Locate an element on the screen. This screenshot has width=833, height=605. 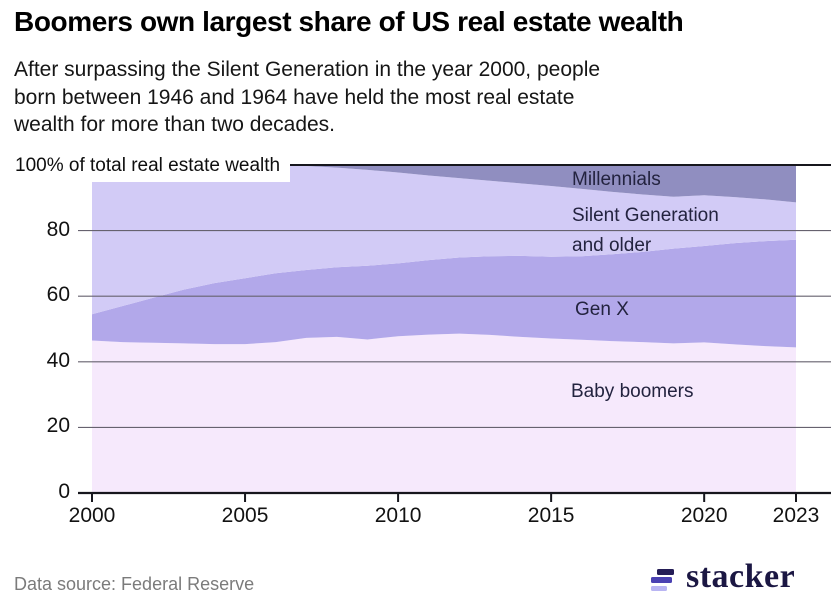
area-millennials is located at coordinates (444, 184).